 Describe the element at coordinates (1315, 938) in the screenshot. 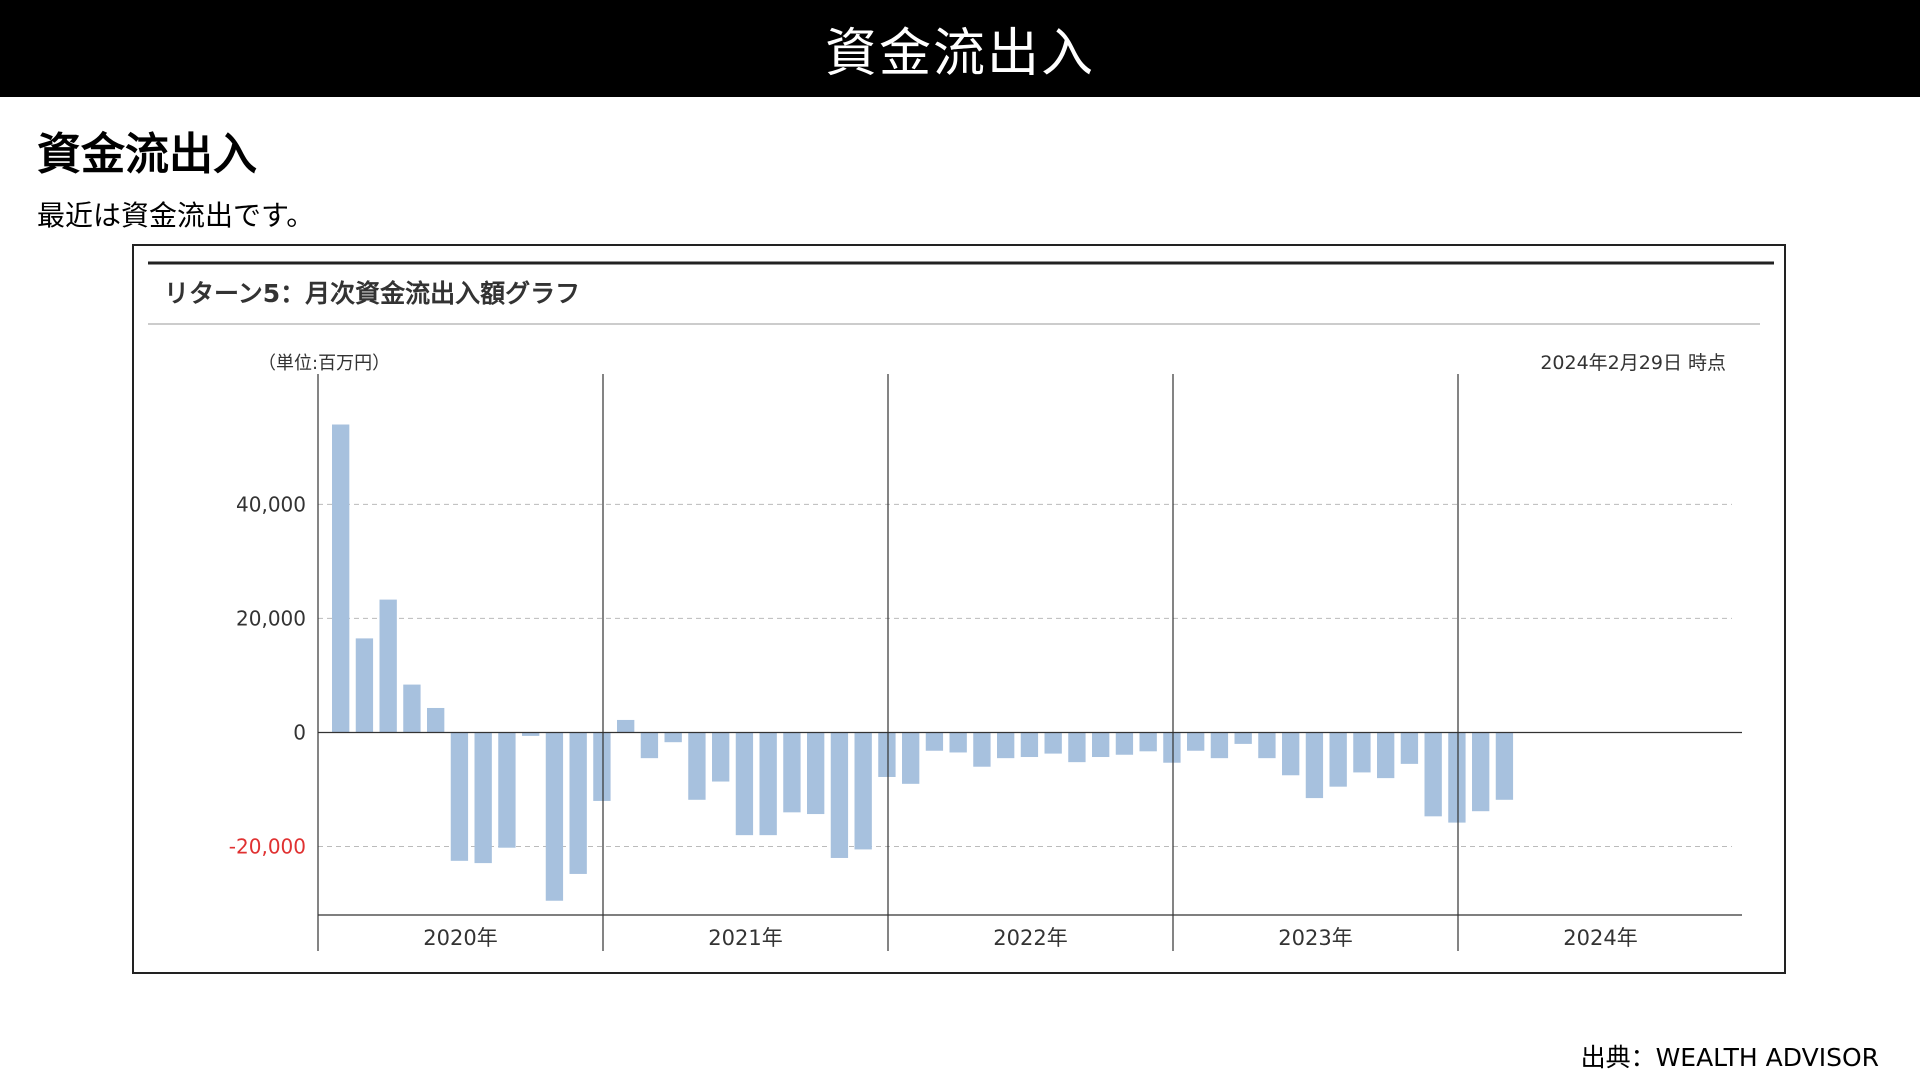

I see `x-year-label: 2023年` at that location.